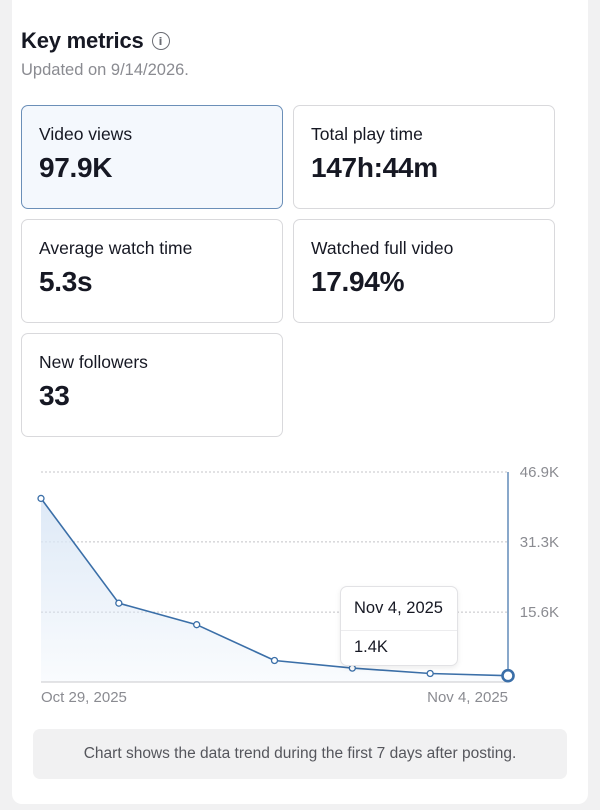  I want to click on metric-label: Video views, so click(86, 134).